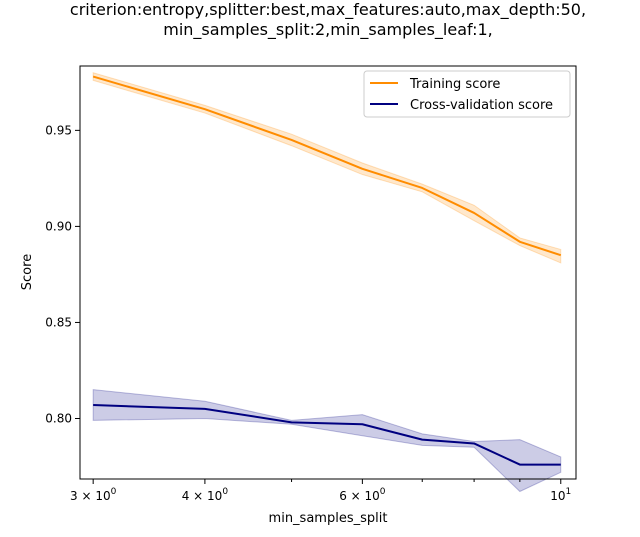 This screenshot has height=537, width=640. What do you see at coordinates (327, 435) in the screenshot?
I see `cv-score-line` at bounding box center [327, 435].